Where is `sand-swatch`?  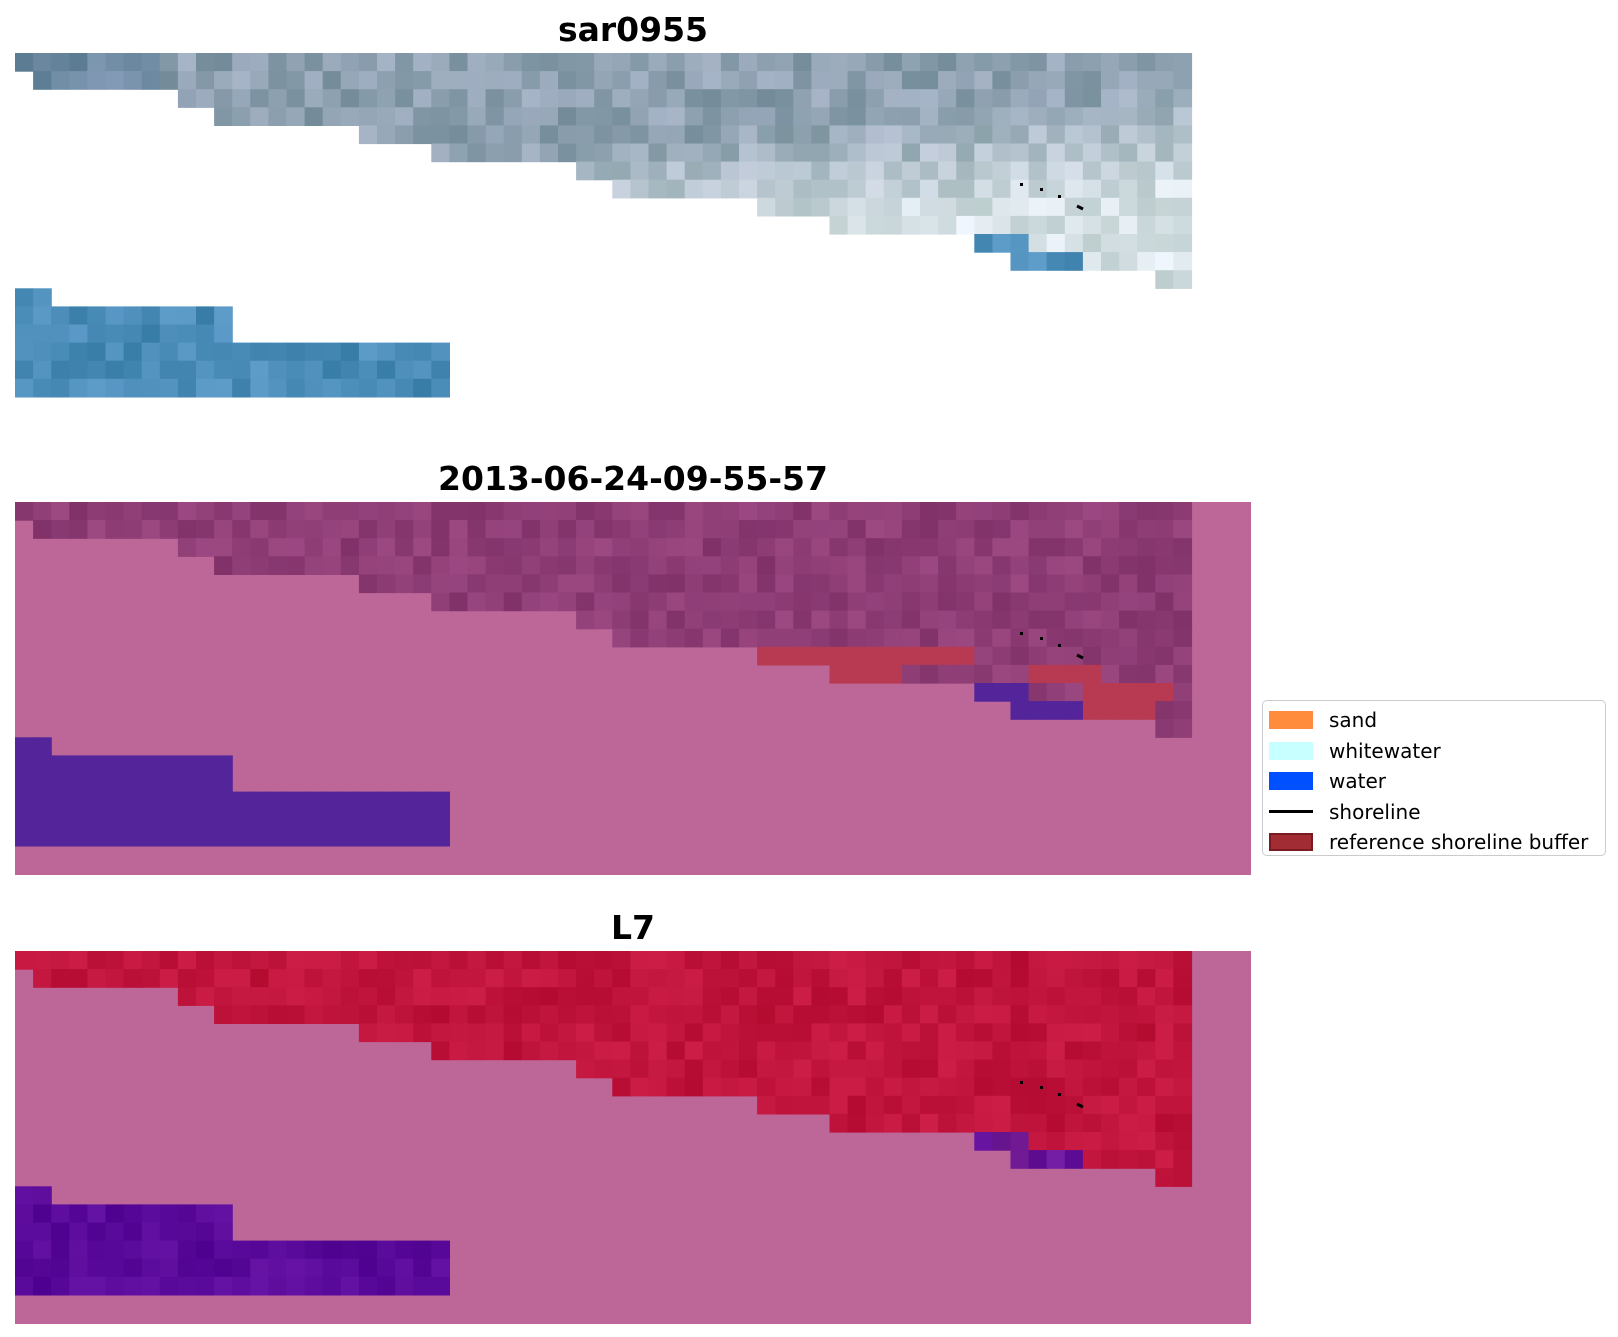 sand-swatch is located at coordinates (1291, 720).